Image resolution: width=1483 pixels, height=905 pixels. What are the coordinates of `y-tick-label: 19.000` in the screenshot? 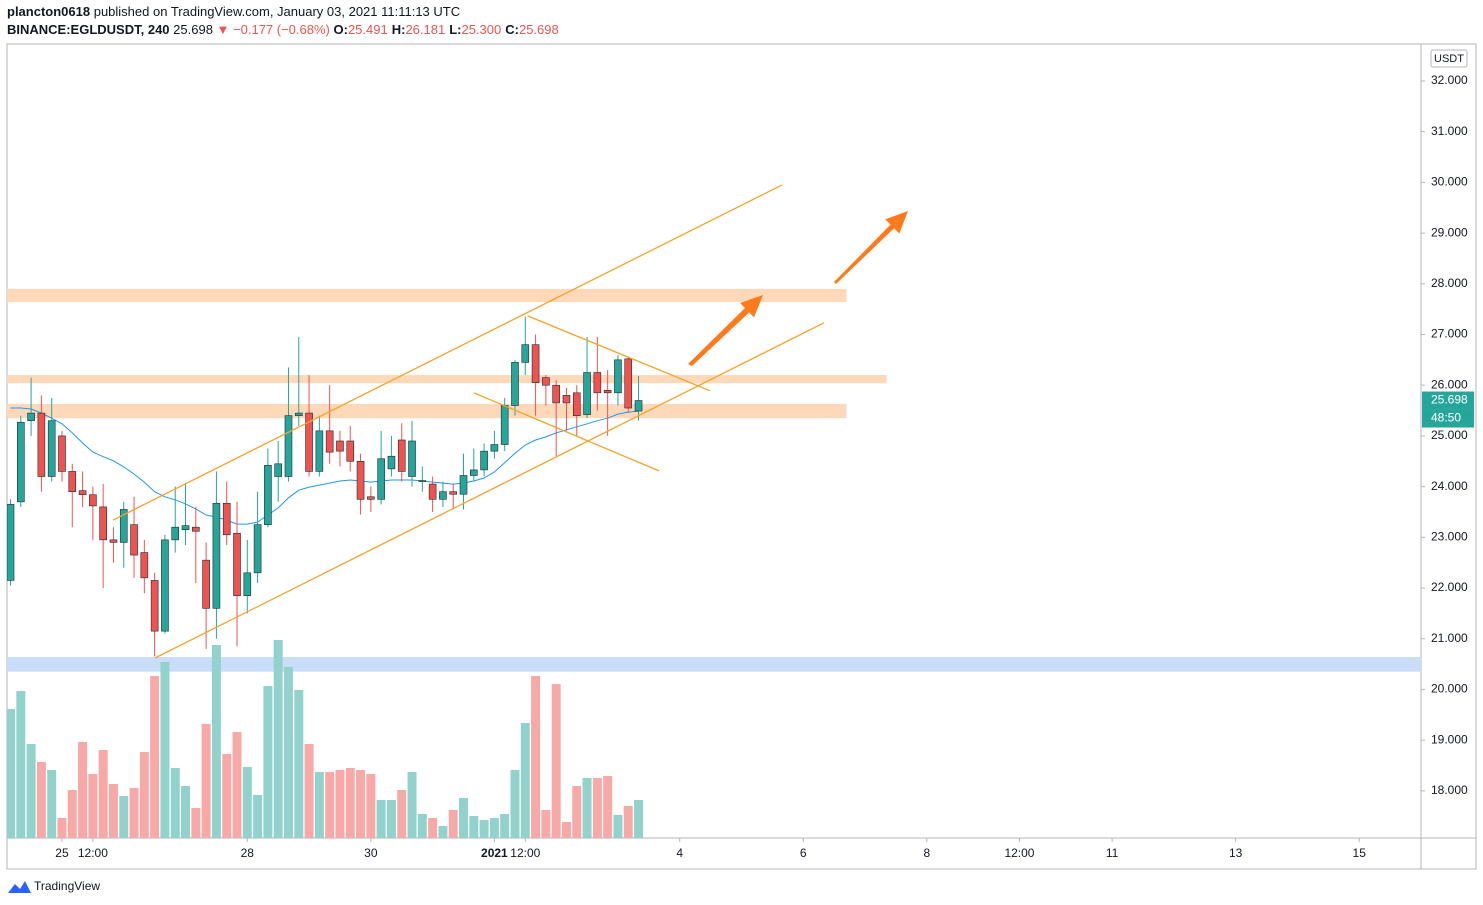 It's located at (1449, 739).